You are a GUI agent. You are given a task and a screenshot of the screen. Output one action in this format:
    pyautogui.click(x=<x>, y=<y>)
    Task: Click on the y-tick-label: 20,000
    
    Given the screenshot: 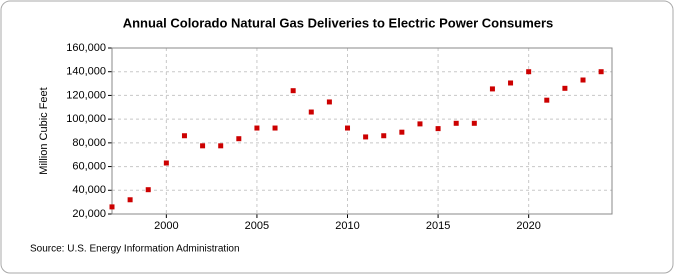 What is the action you would take?
    pyautogui.click(x=89, y=214)
    